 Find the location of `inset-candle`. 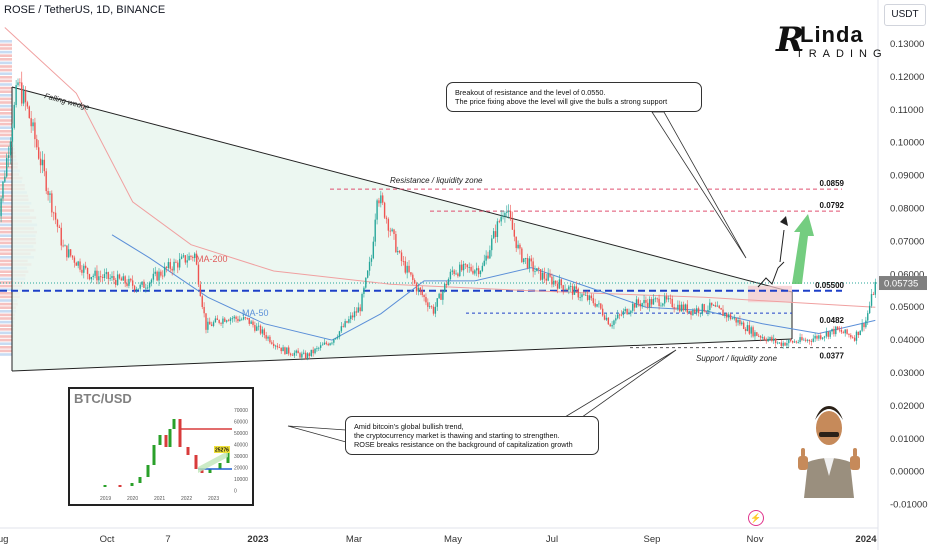

inset-candle is located at coordinates (148, 471).